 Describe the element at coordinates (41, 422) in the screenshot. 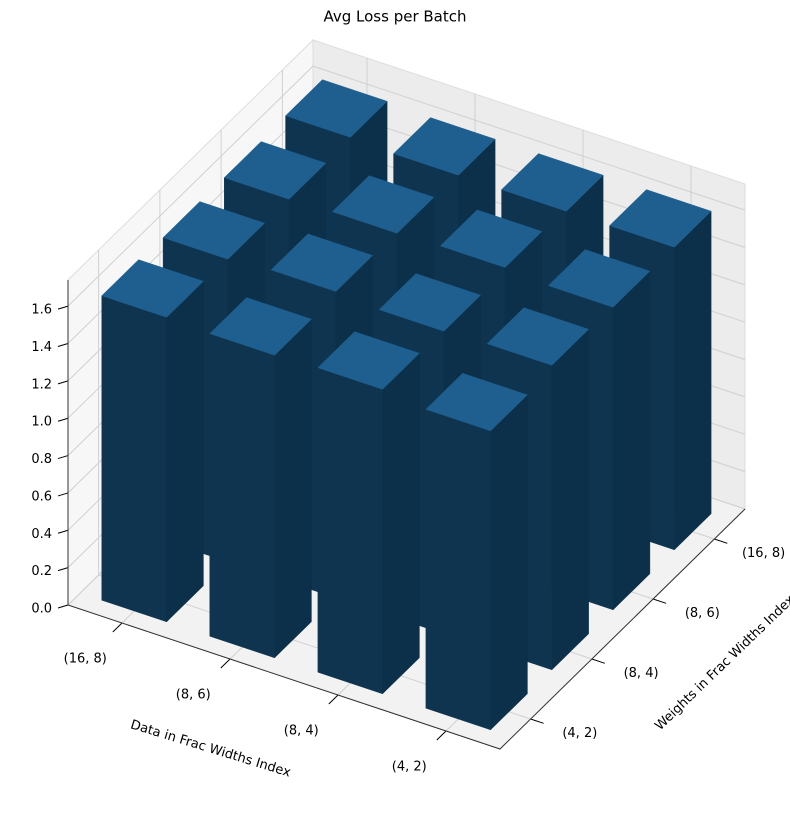

I see `z-tick-label: 1.0` at that location.